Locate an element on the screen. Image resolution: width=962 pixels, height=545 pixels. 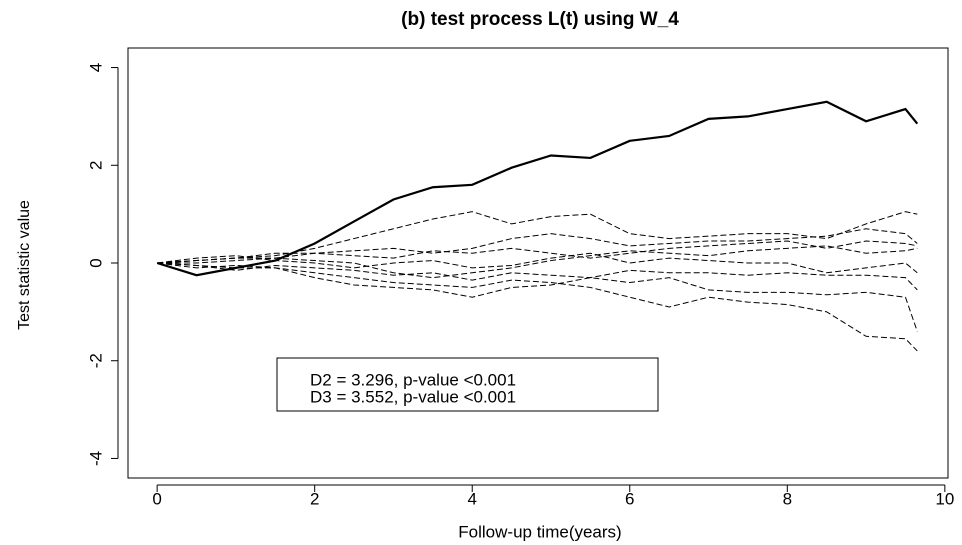
annotation: D2 = 3.296, p-value <0.001 is located at coordinates (413, 379).